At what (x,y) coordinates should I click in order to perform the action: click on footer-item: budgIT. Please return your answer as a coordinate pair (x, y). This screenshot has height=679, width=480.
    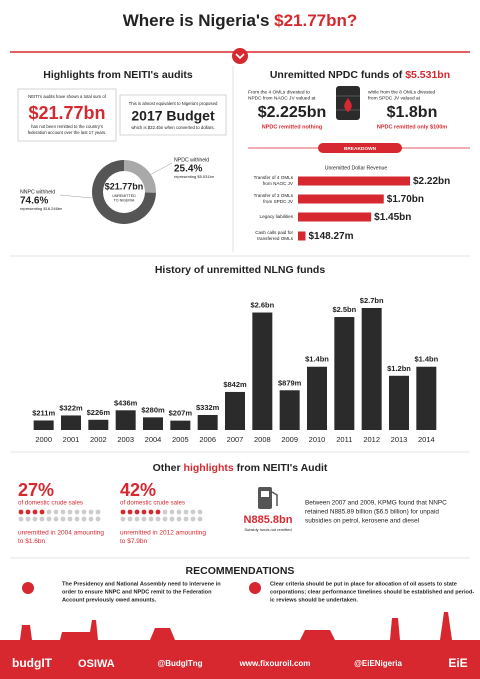
    Looking at the image, I should click on (32, 663).